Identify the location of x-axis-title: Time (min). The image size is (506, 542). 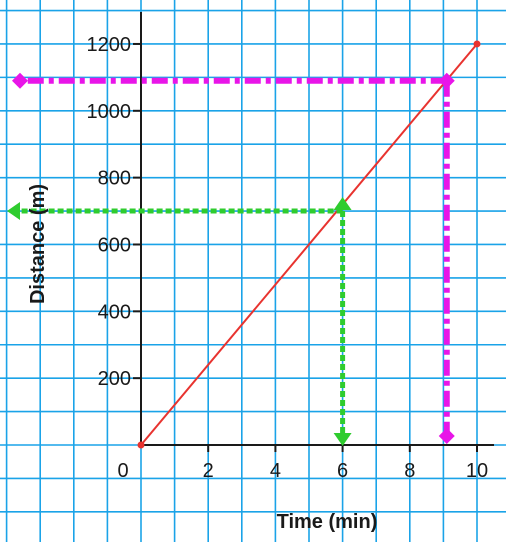
(327, 522).